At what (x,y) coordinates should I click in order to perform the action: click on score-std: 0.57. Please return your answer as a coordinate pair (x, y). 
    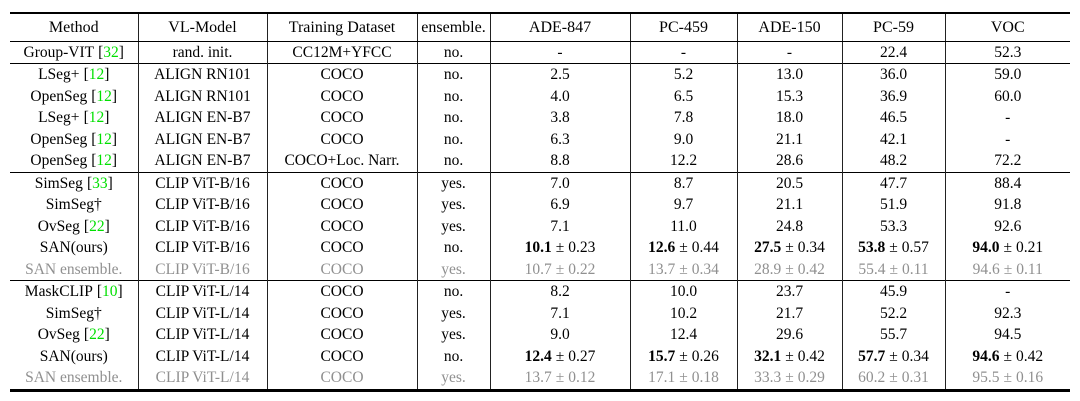
    Looking at the image, I should click on (915, 247).